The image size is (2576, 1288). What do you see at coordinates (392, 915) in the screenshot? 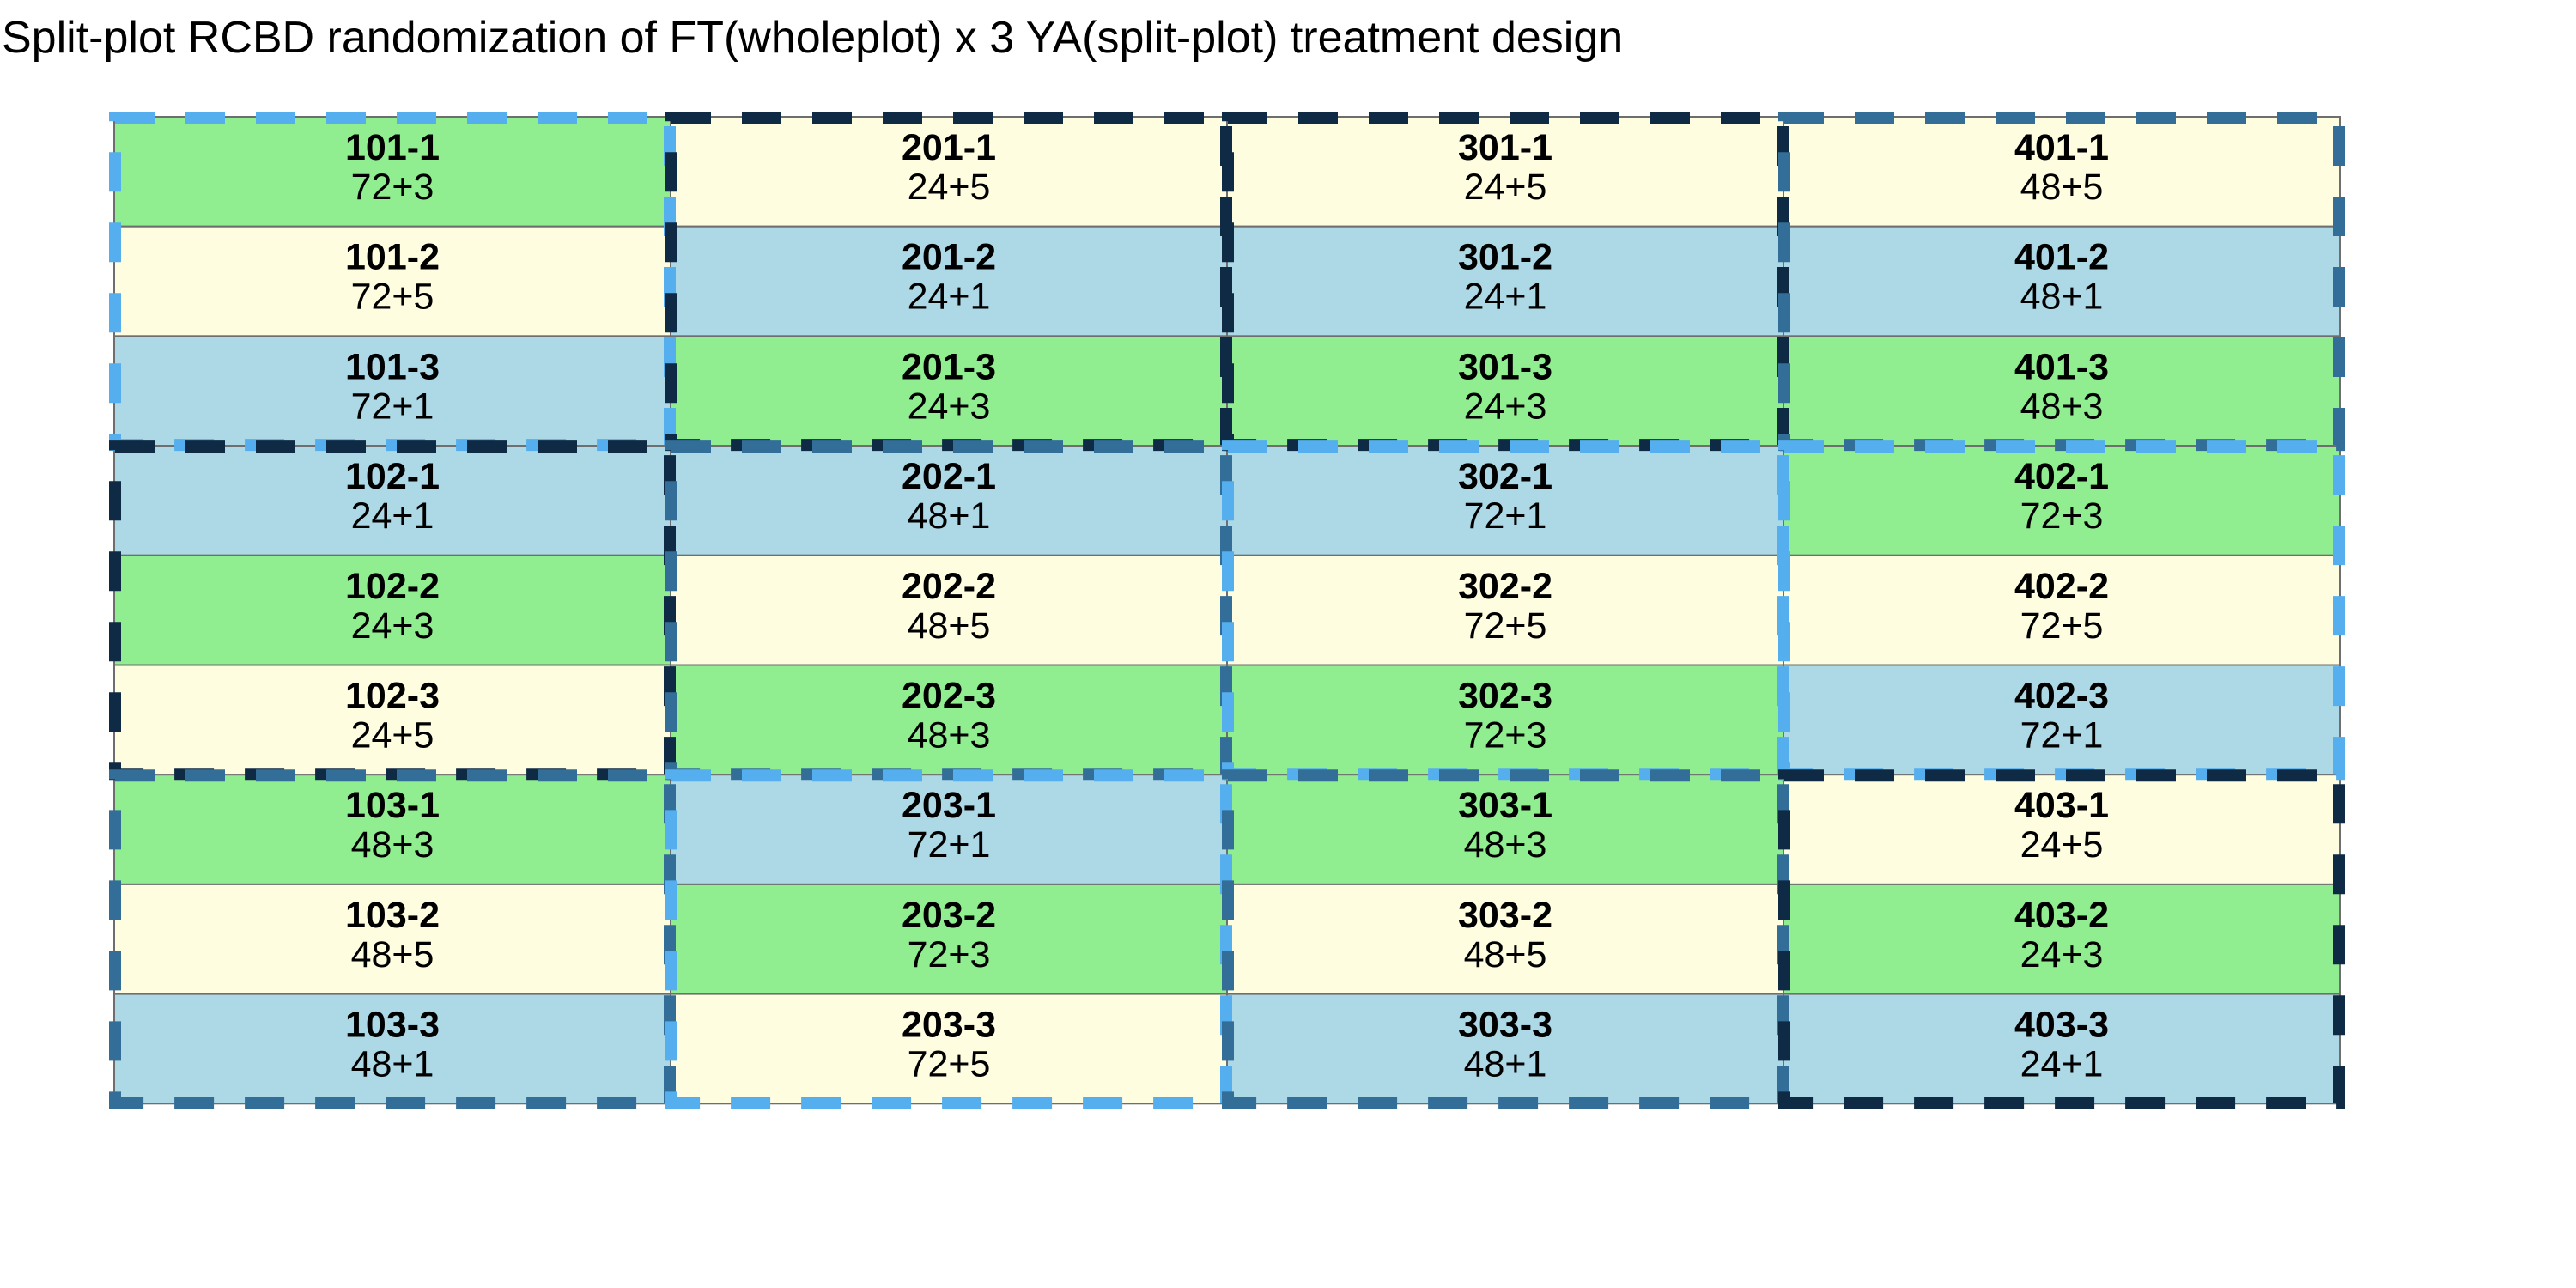
I see `plot-id-label: 103-2` at bounding box center [392, 915].